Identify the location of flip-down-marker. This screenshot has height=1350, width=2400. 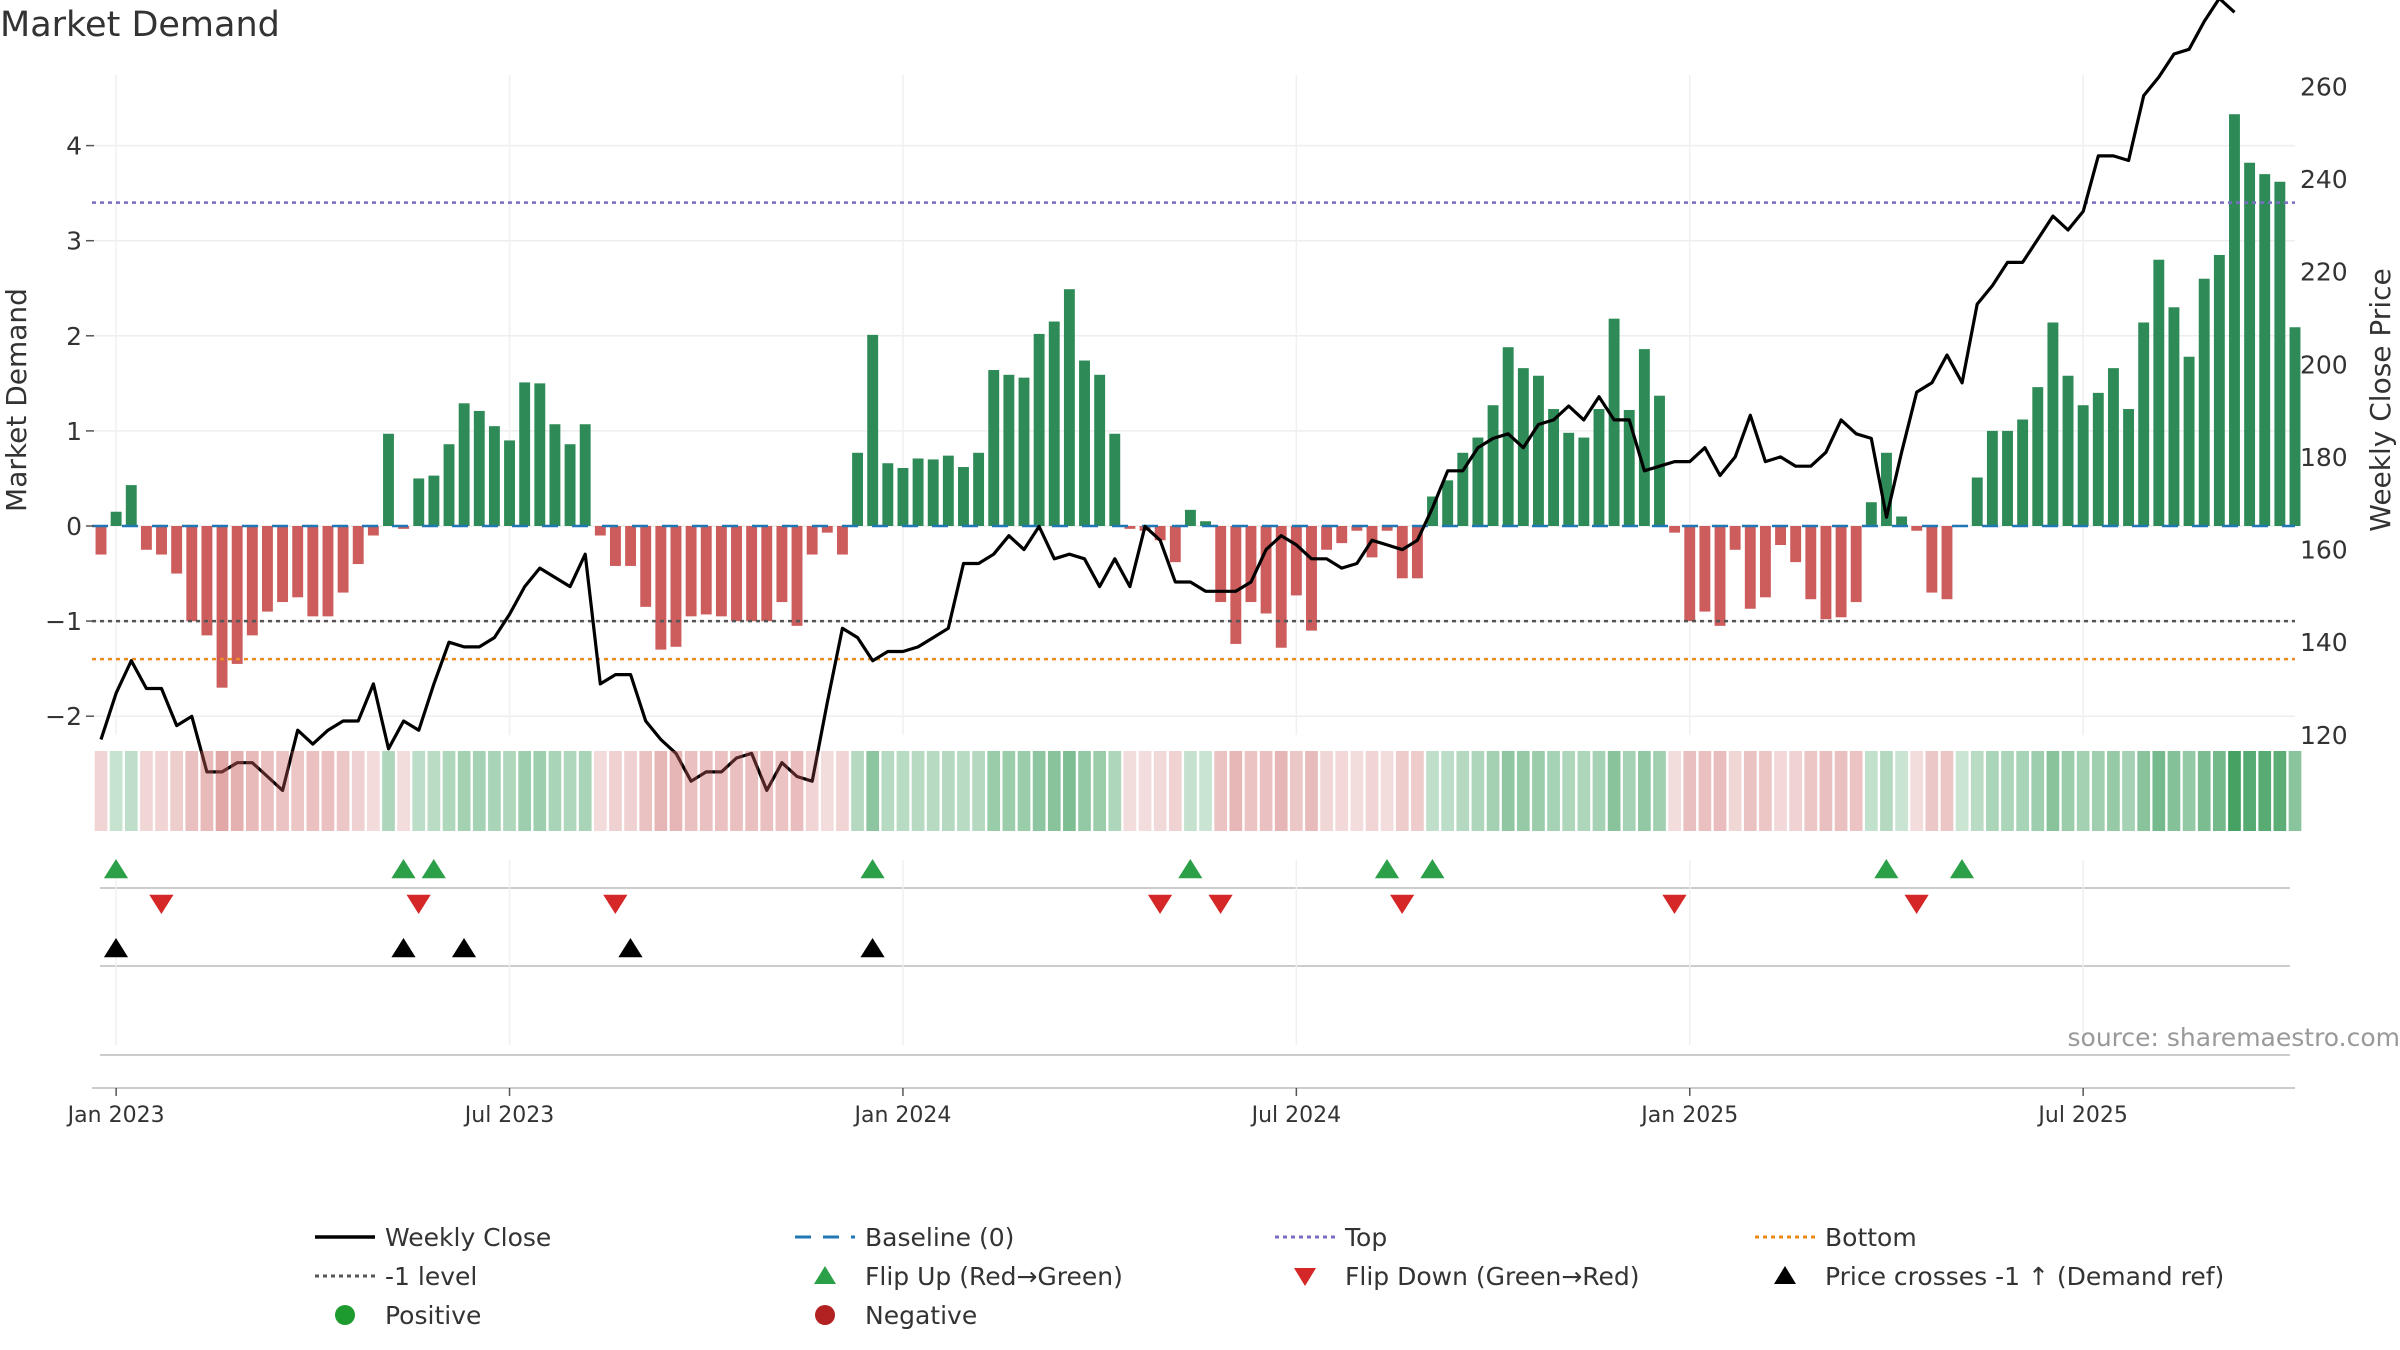
(1402, 904).